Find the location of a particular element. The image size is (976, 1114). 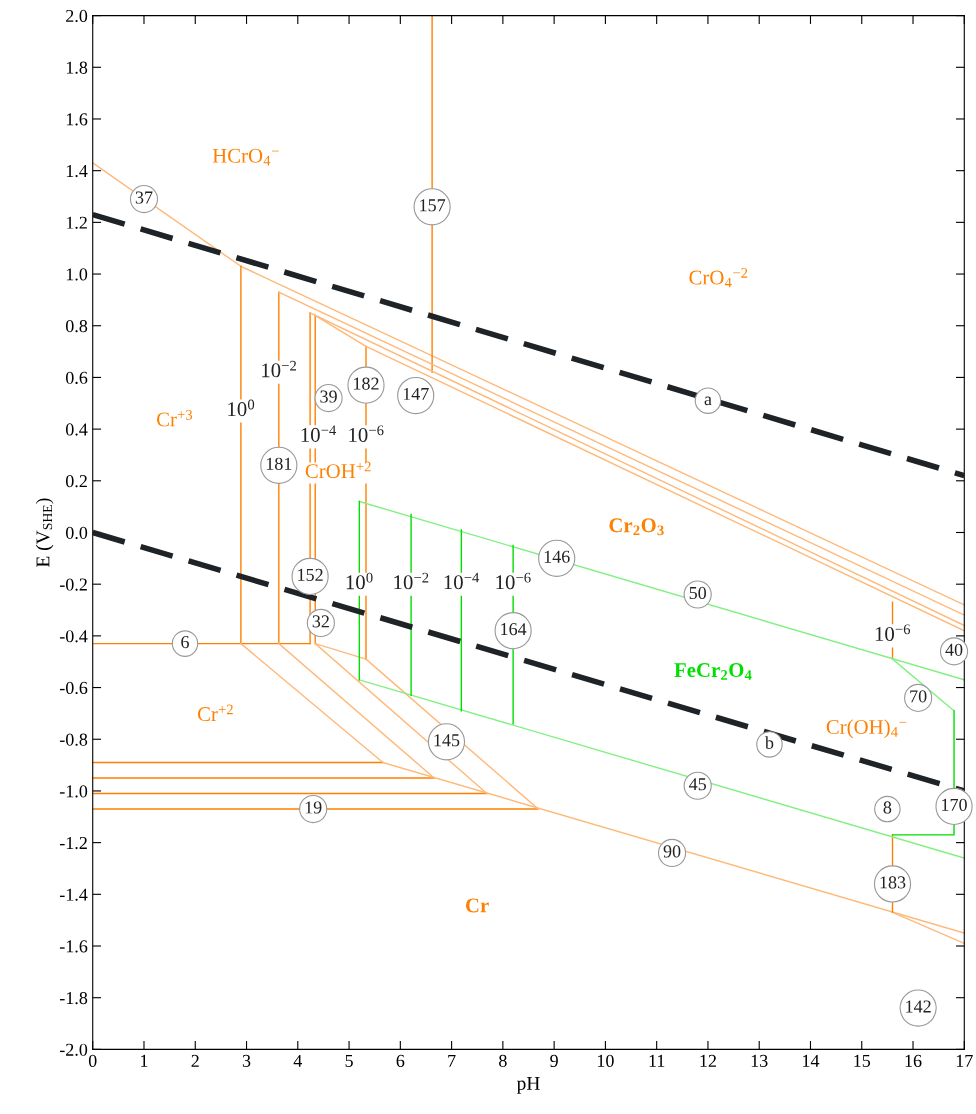

y-tick-label: -1.6 is located at coordinates (73, 946).